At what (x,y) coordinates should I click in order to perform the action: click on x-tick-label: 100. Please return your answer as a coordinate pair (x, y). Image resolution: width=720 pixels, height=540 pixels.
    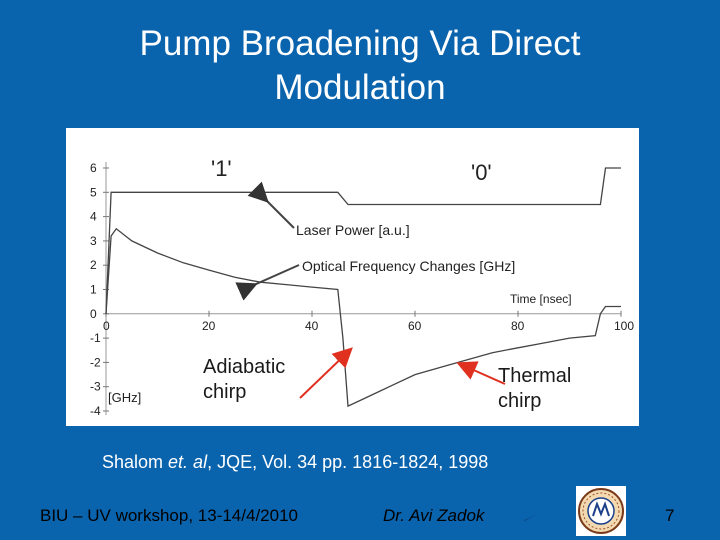
    Looking at the image, I should click on (624, 326).